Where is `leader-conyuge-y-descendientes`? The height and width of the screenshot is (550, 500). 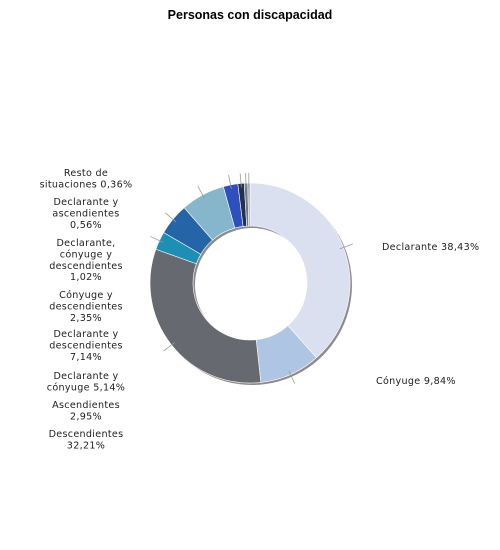
leader-conyuge-y-descendientes is located at coordinates (230, 182).